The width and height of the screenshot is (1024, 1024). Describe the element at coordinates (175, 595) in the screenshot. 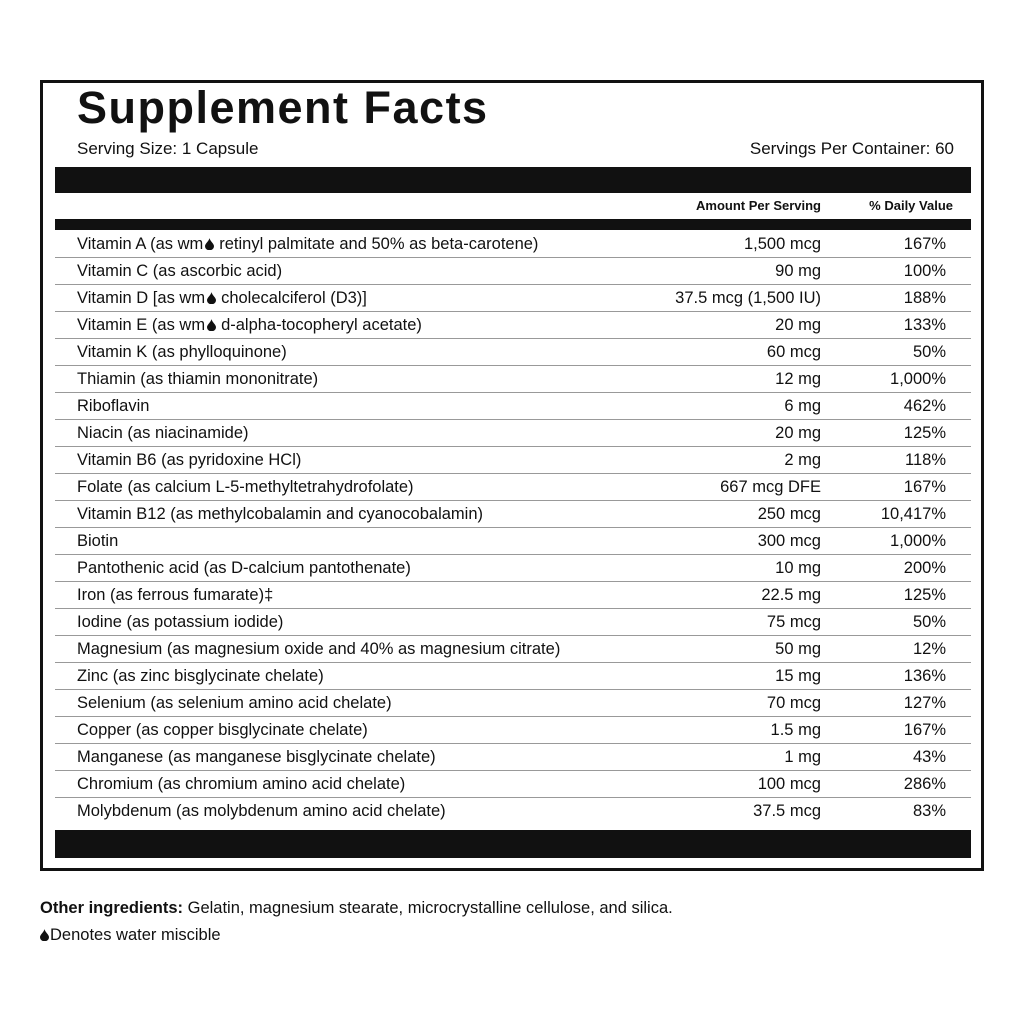

I see `name-part: Iron (as ferrous fumarate)‡` at that location.